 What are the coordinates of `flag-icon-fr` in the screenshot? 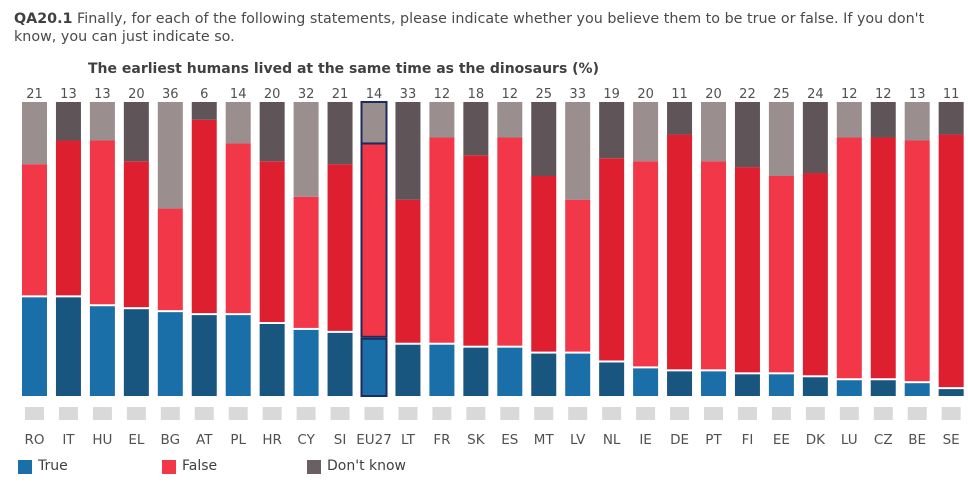 It's located at (442, 413).